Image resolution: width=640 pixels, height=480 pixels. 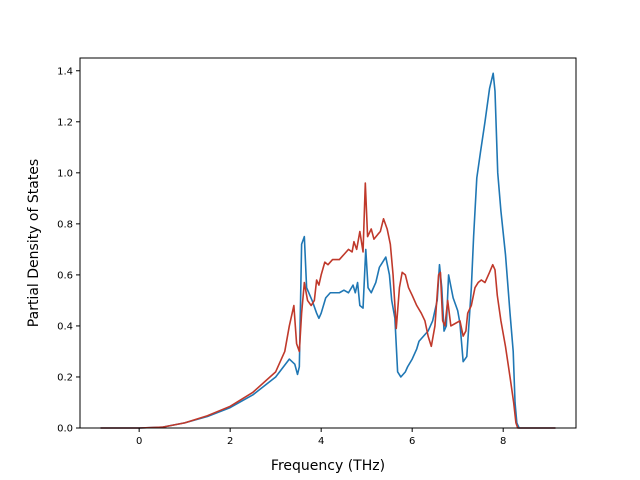 What do you see at coordinates (65, 429) in the screenshot?
I see `y-tick-label: 0.0` at bounding box center [65, 429].